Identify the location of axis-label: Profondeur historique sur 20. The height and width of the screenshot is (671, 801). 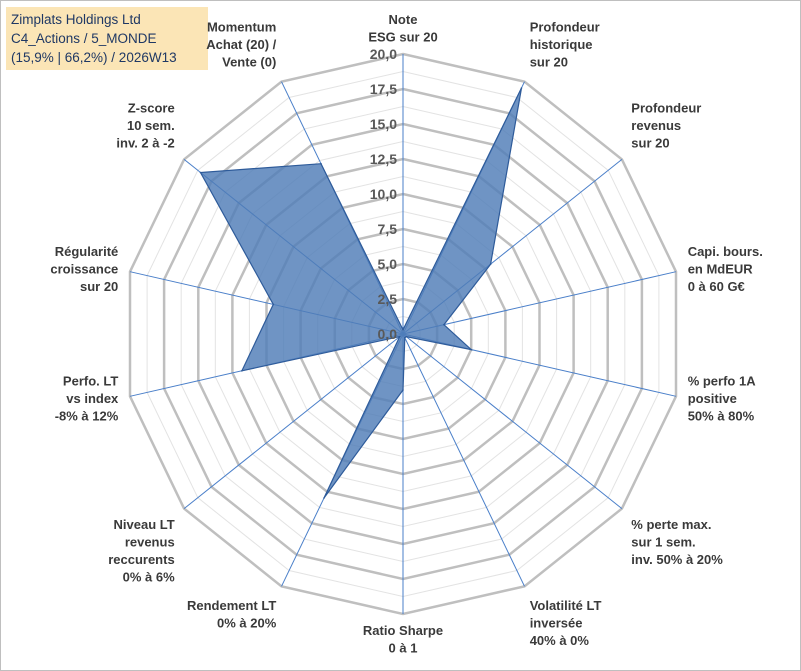
(565, 44).